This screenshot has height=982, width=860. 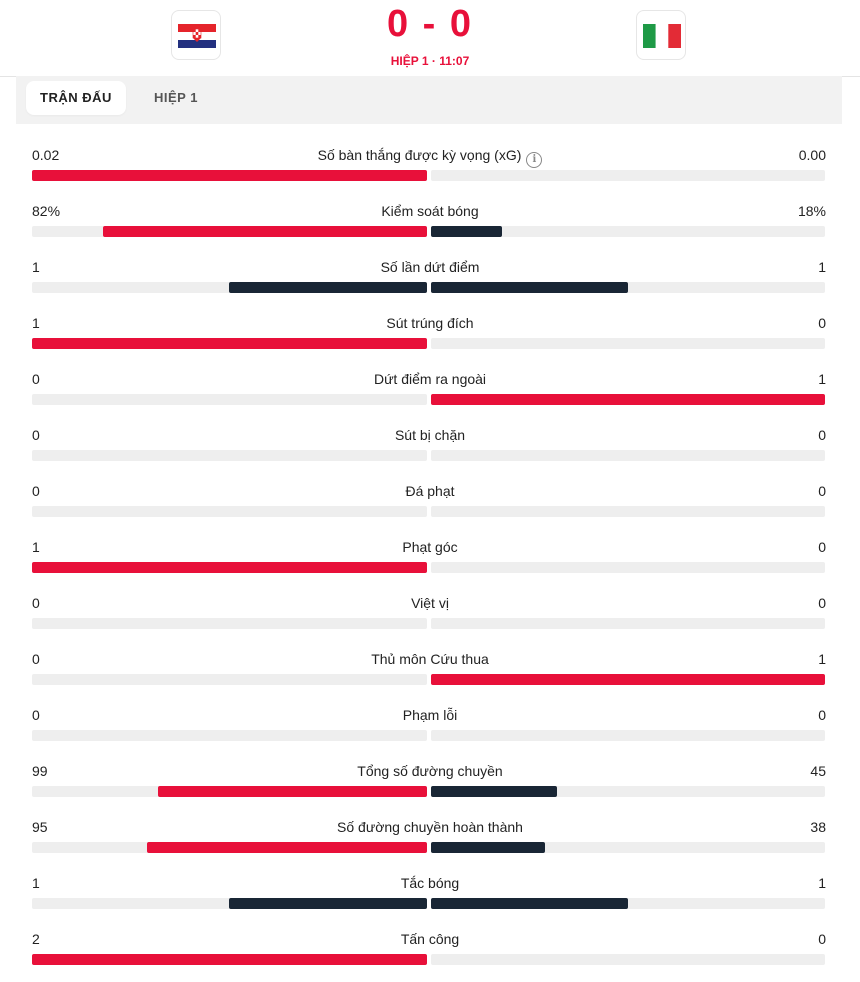 I want to click on stat-row: 0 Việt vị 0, so click(x=430, y=618).